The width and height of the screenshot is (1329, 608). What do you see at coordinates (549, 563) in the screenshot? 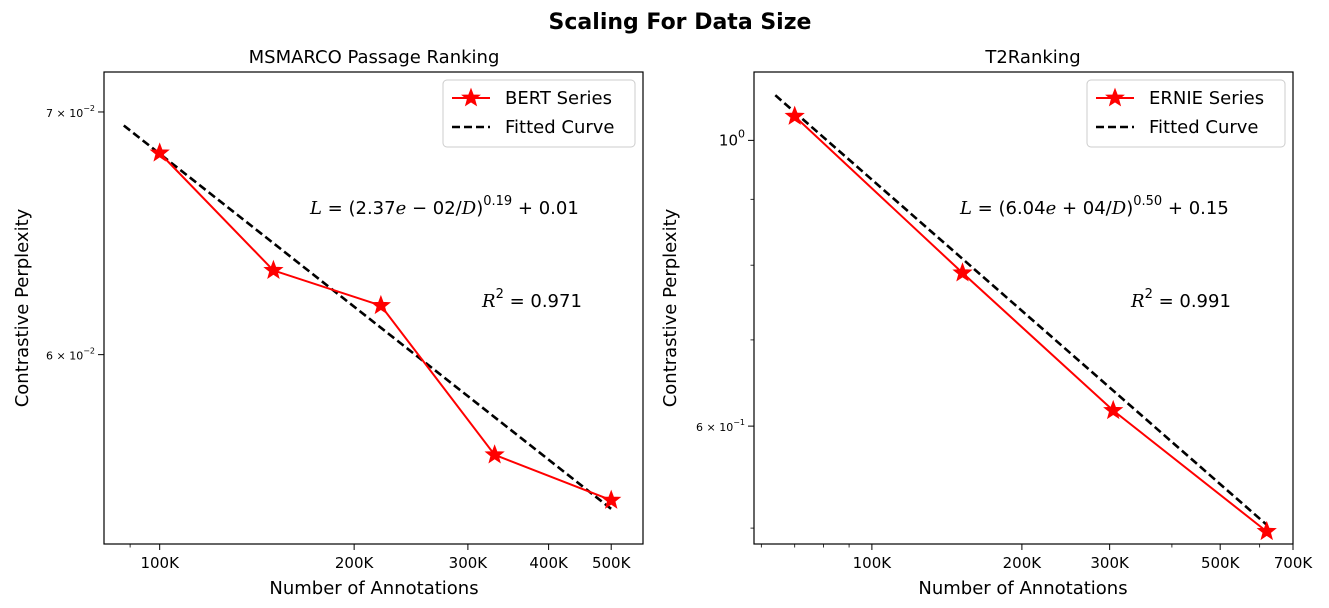
I see `x-tick-label: 400K` at bounding box center [549, 563].